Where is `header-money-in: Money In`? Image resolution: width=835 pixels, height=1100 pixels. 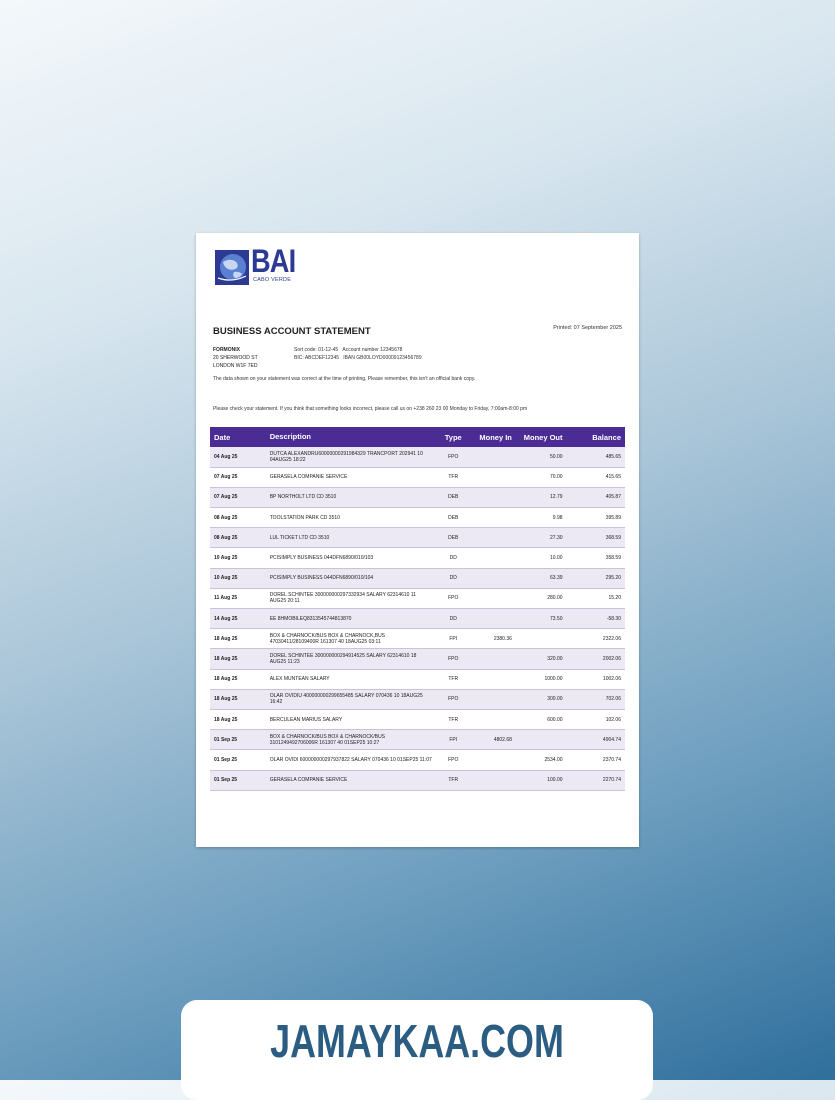
header-money-in: Money In is located at coordinates (492, 437).